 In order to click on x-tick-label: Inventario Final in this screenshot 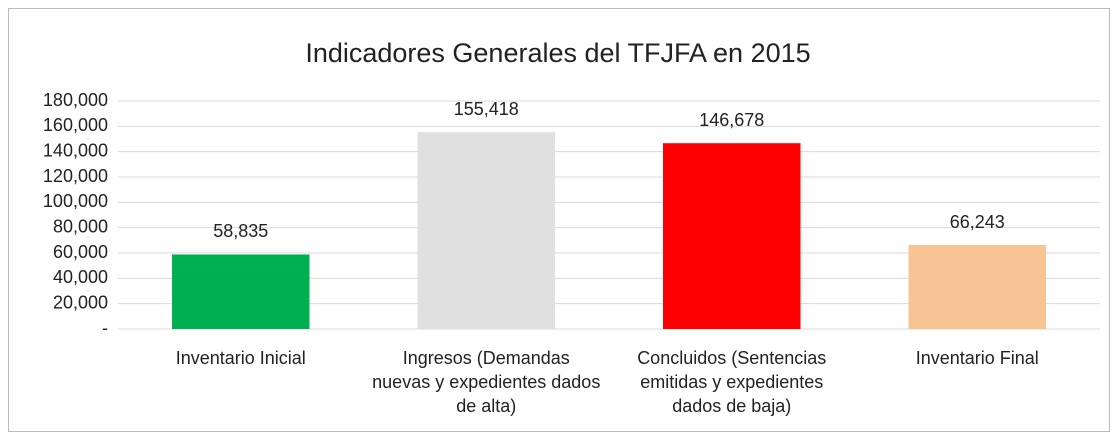, I will do `click(977, 358)`.